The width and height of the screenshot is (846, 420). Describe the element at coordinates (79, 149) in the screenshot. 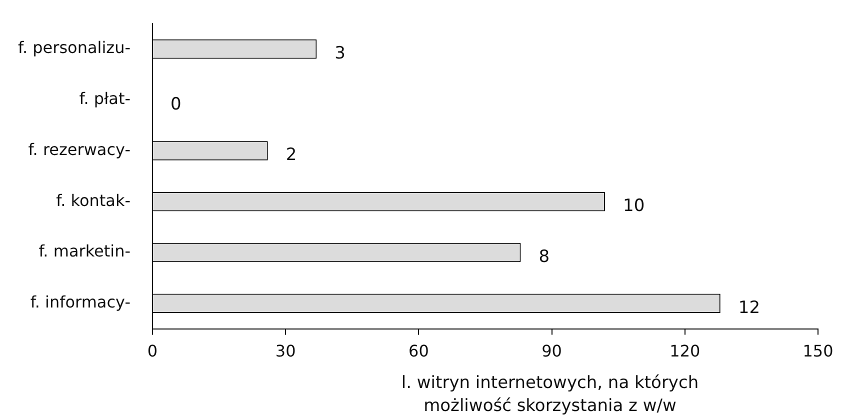

I see `y-tick-label: f. rezerwacy-` at that location.